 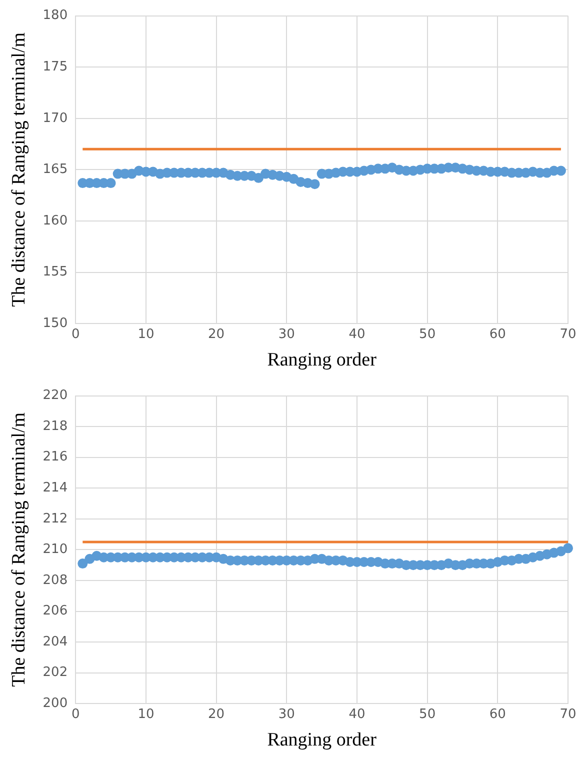 What do you see at coordinates (55, 323) in the screenshot?
I see `y-tick-label: 150` at bounding box center [55, 323].